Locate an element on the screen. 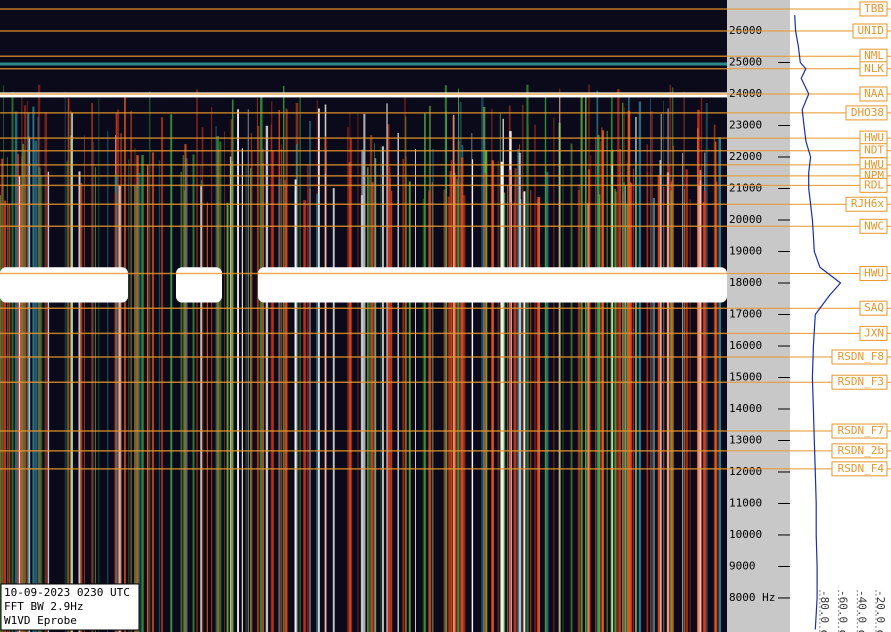  station-label: NML is located at coordinates (874, 55).